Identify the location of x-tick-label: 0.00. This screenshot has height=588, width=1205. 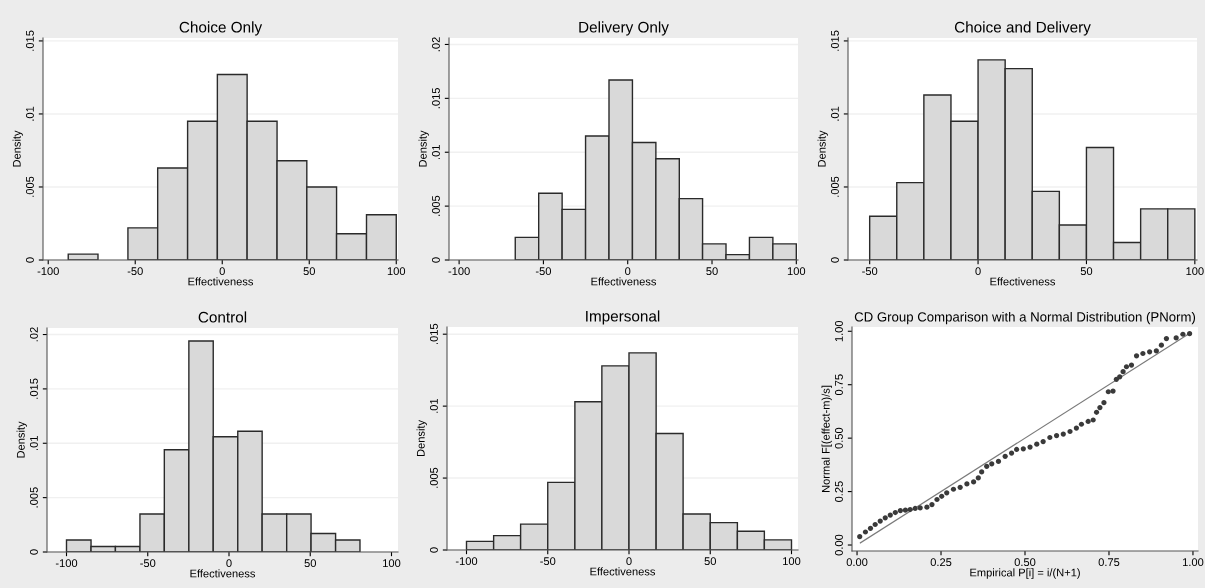
(857, 562).